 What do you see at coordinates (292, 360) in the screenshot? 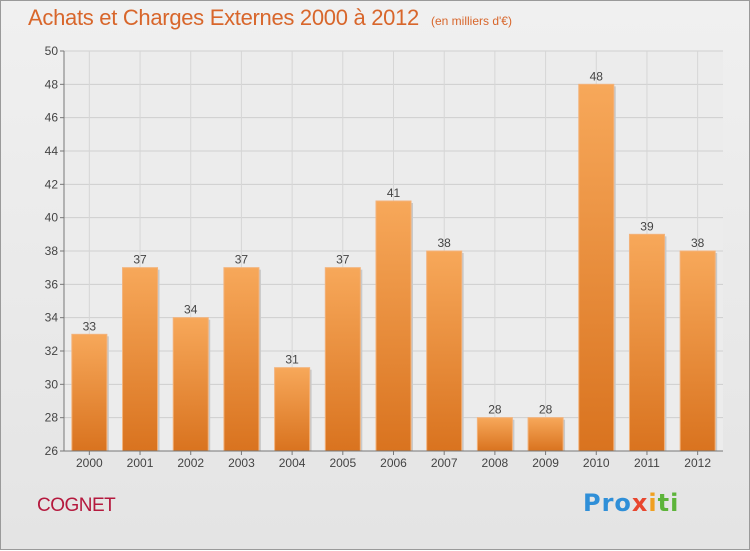
I see `bar-value-label: 31` at bounding box center [292, 360].